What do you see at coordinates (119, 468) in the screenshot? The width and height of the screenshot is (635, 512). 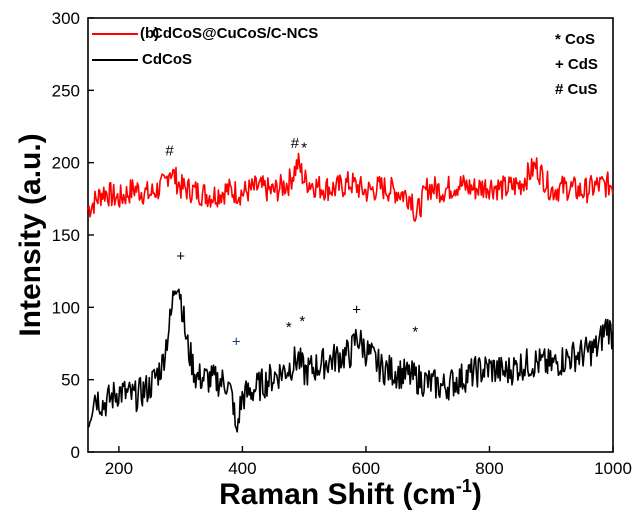 I see `x-tick-label: 200` at bounding box center [119, 468].